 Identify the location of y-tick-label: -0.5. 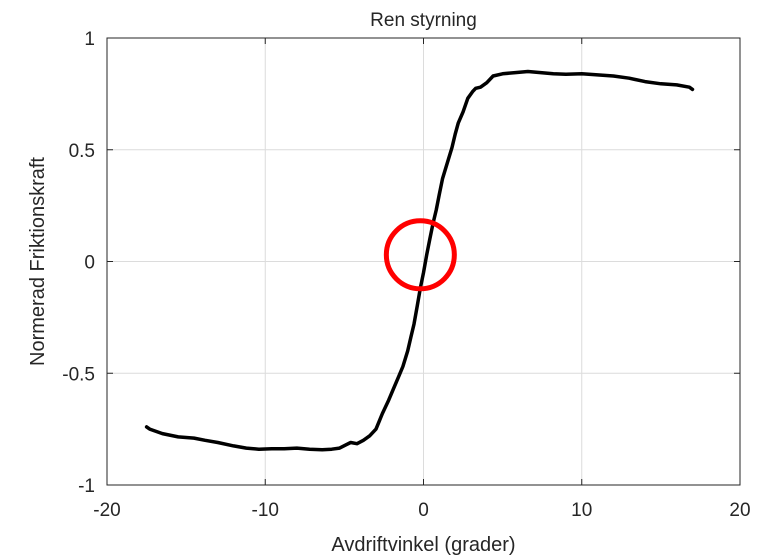
(78, 374).